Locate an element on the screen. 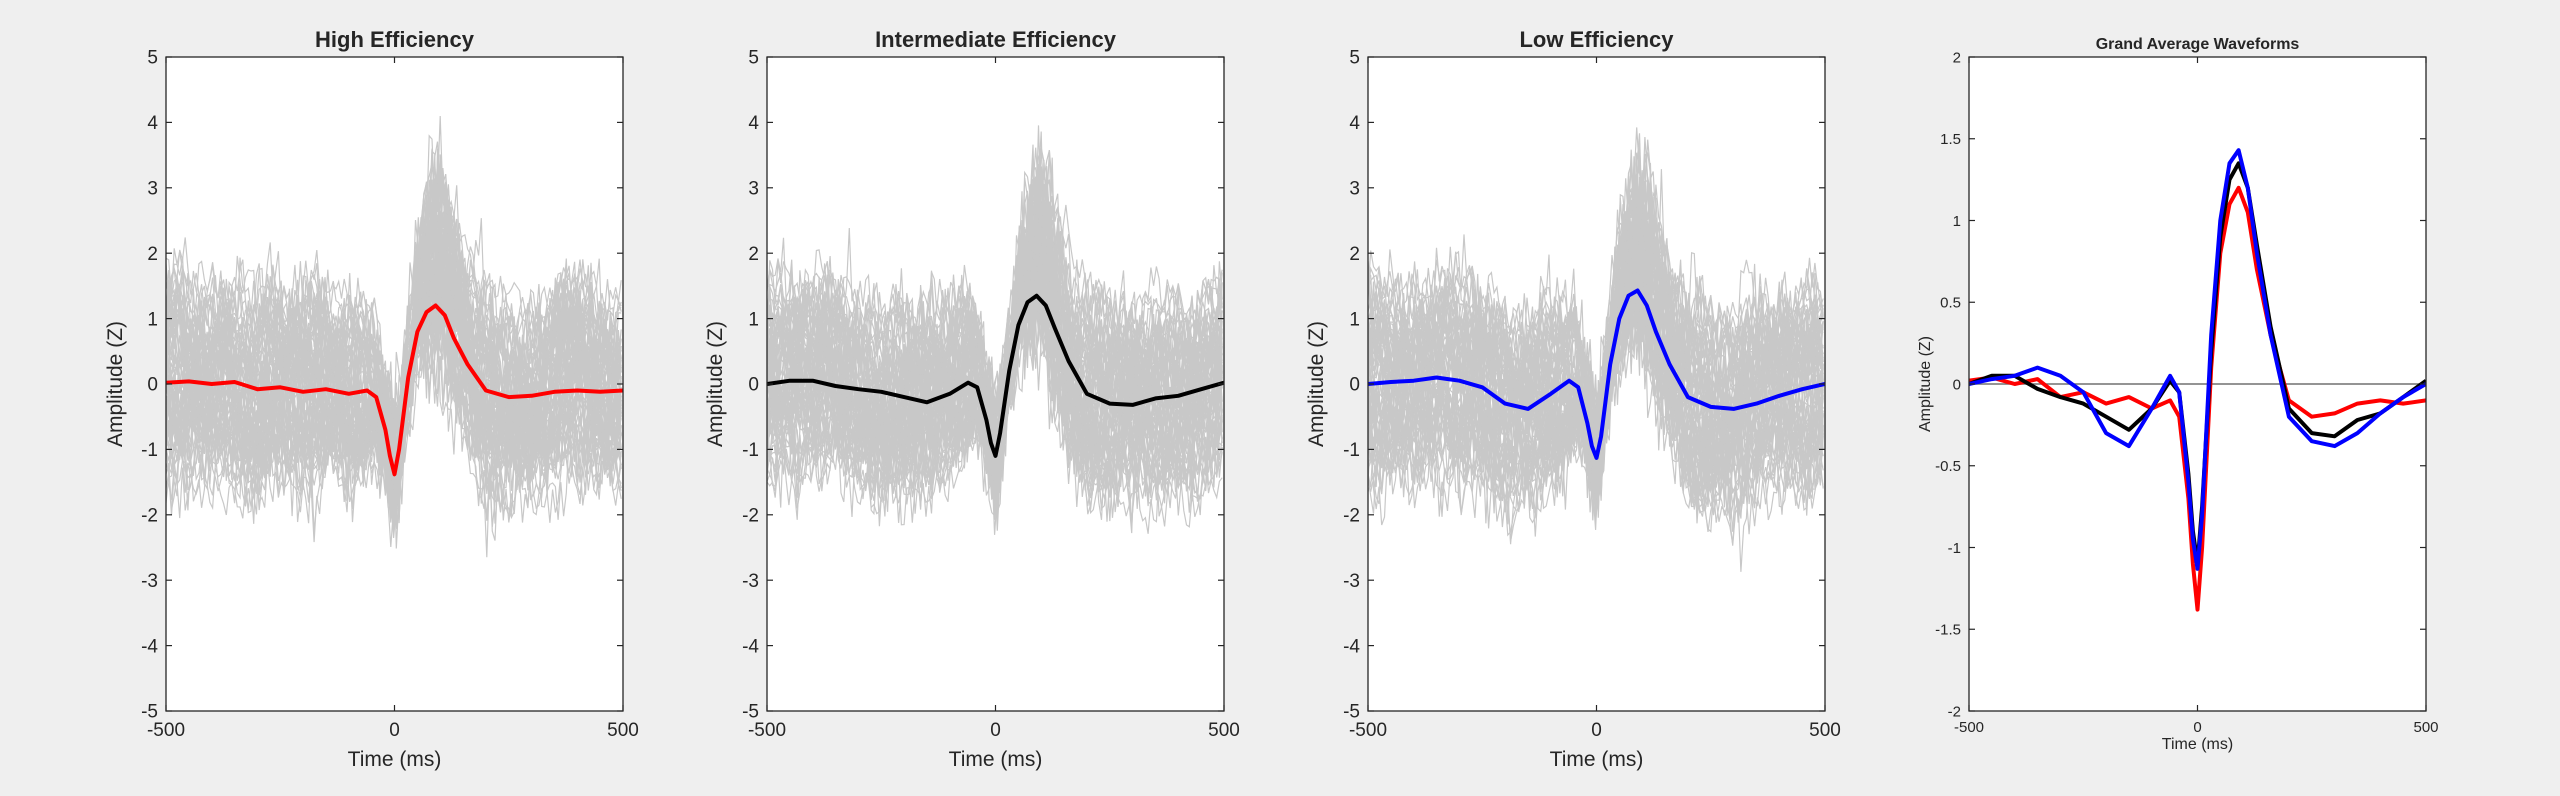 The height and width of the screenshot is (796, 2560). chart-title: Low Efficiency is located at coordinates (1596, 39).